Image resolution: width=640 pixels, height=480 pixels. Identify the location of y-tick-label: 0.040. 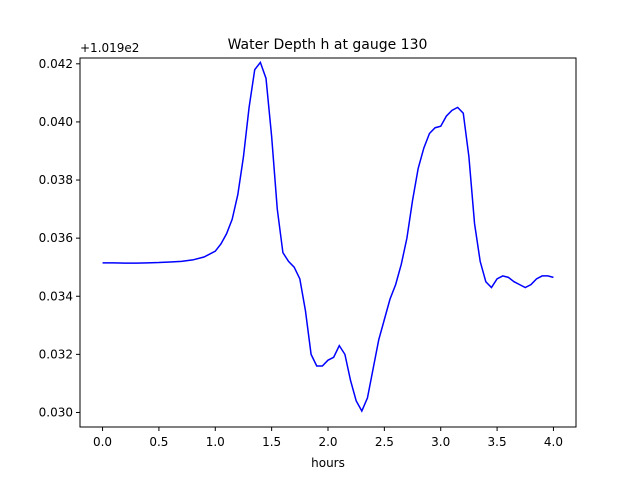
(56, 122).